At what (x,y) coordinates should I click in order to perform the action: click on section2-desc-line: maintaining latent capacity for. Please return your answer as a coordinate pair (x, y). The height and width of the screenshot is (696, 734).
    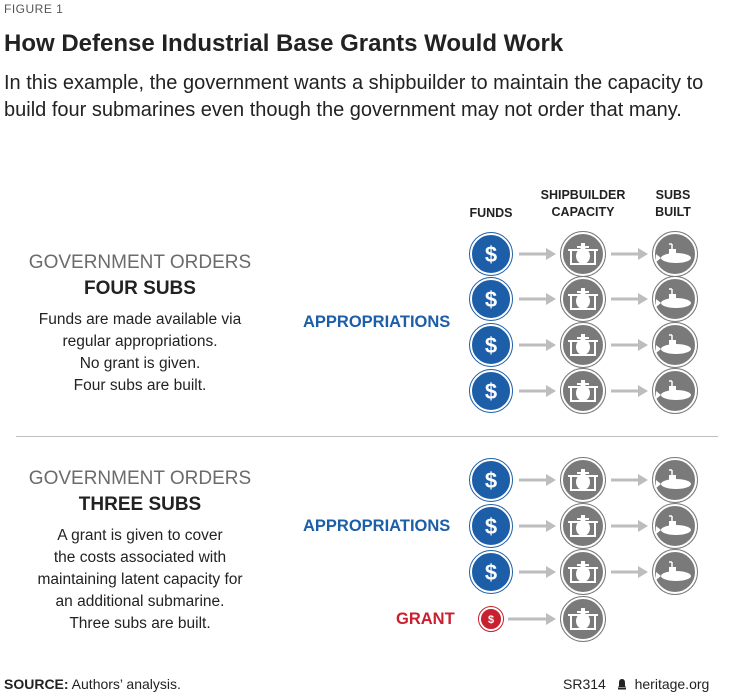
    Looking at the image, I should click on (140, 579).